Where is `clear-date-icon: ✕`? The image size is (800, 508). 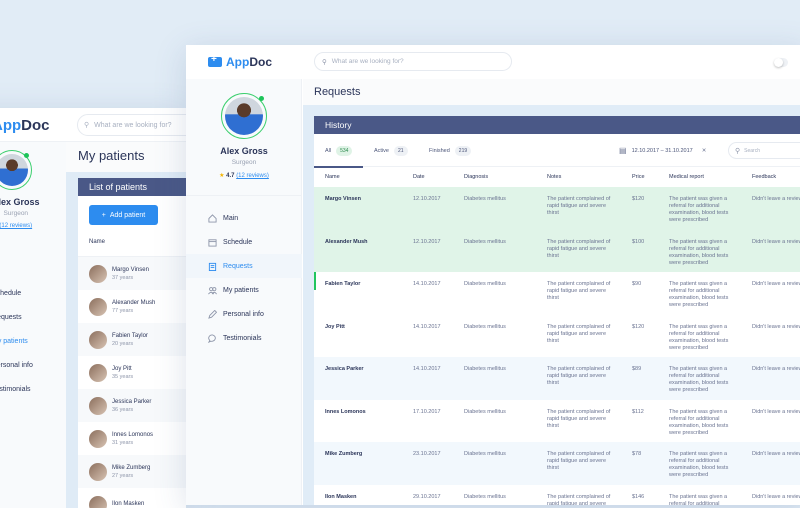
clear-date-icon: ✕ is located at coordinates (704, 151).